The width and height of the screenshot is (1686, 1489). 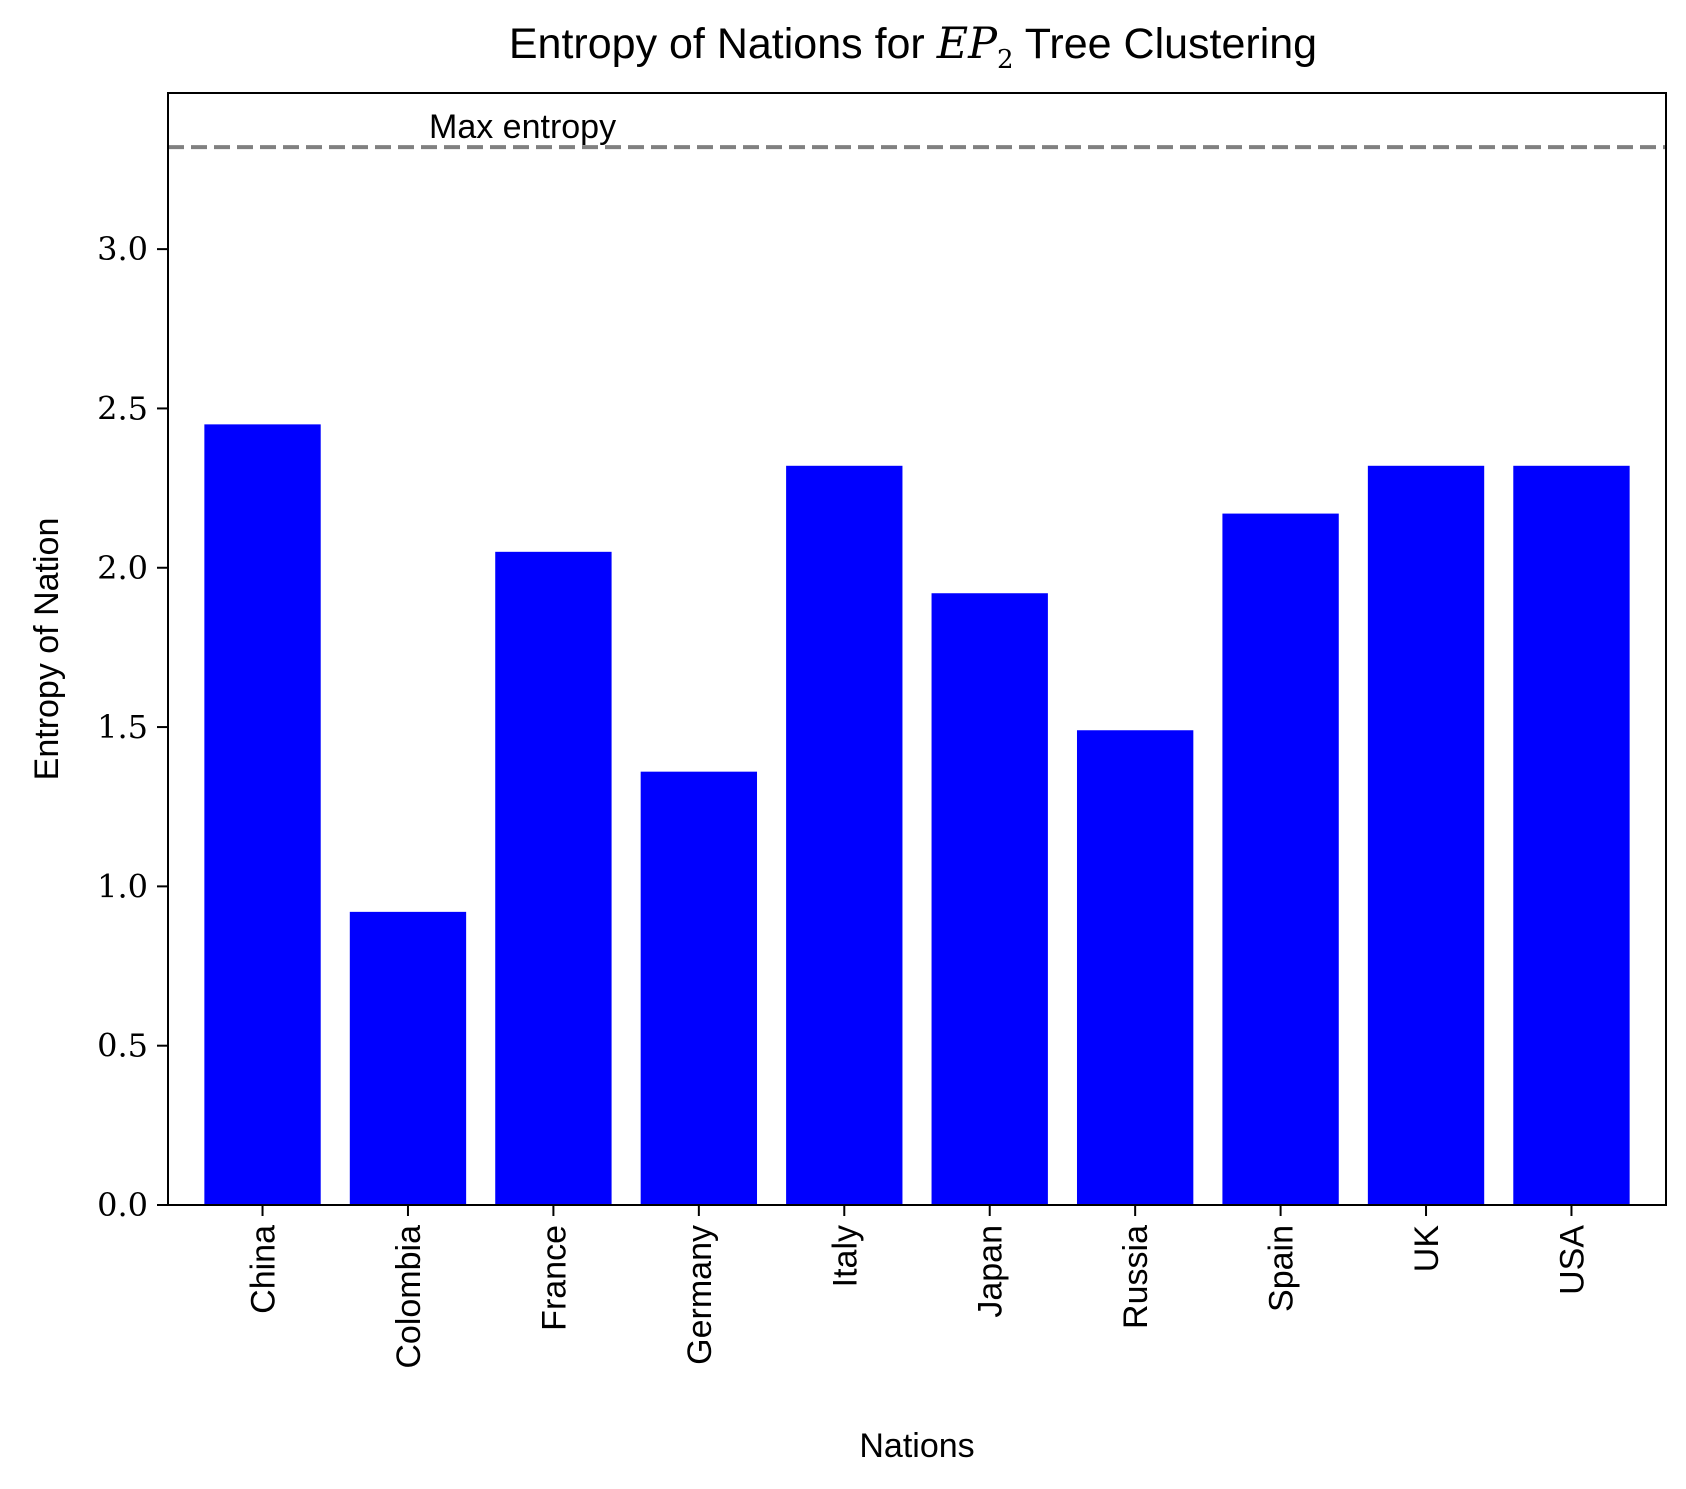 I want to click on x-tick-label-russia: Russia, so click(x=1136, y=1277).